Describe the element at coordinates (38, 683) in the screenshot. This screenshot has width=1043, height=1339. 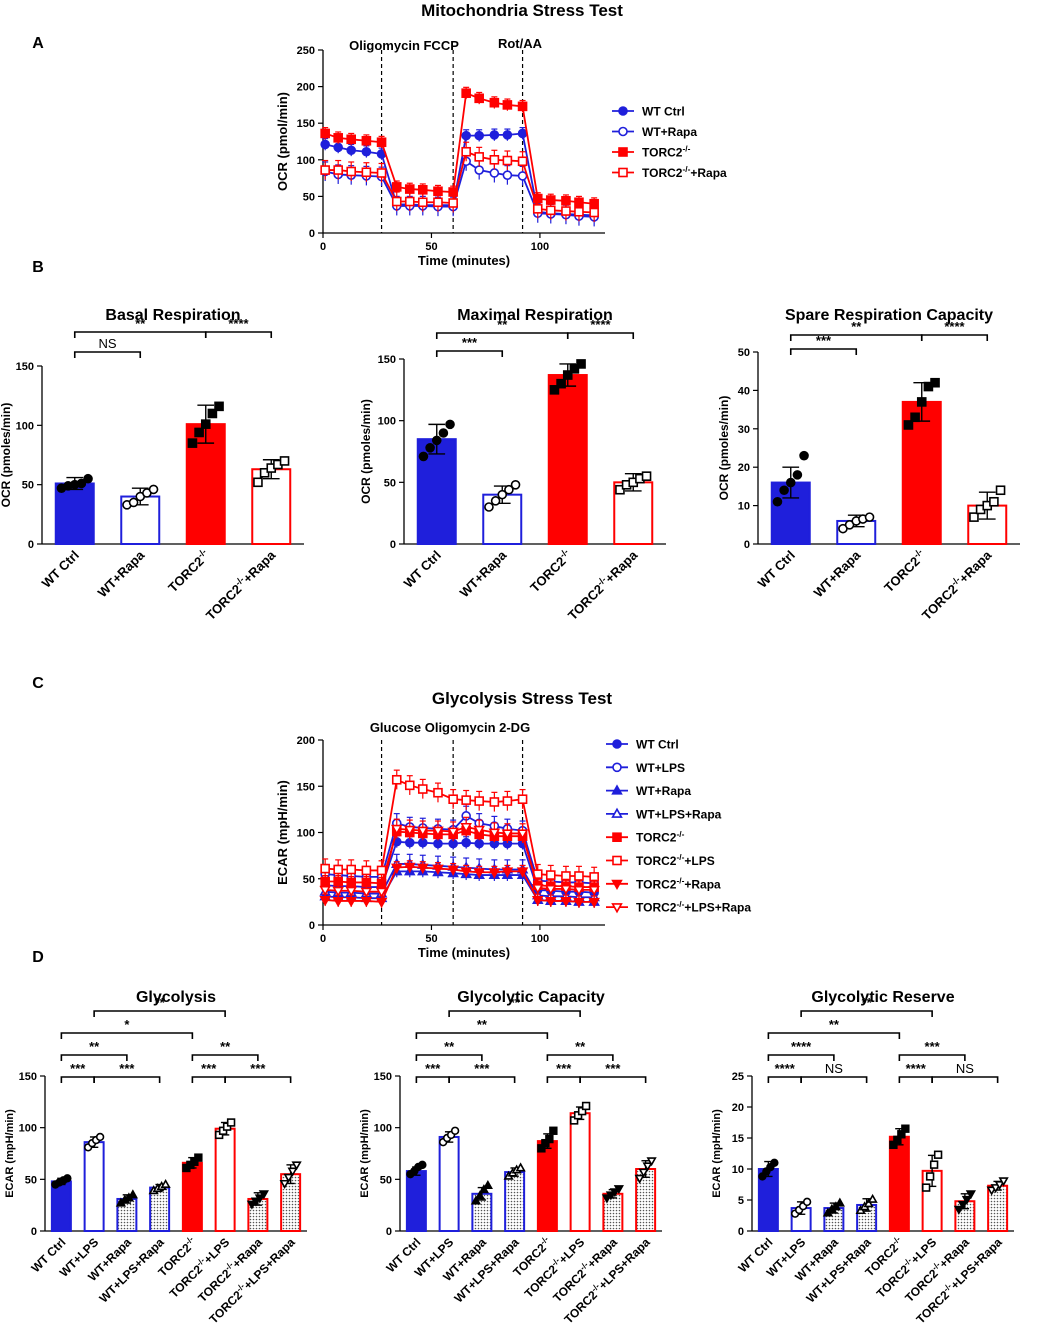
I see `panel-letter-c: C` at that location.